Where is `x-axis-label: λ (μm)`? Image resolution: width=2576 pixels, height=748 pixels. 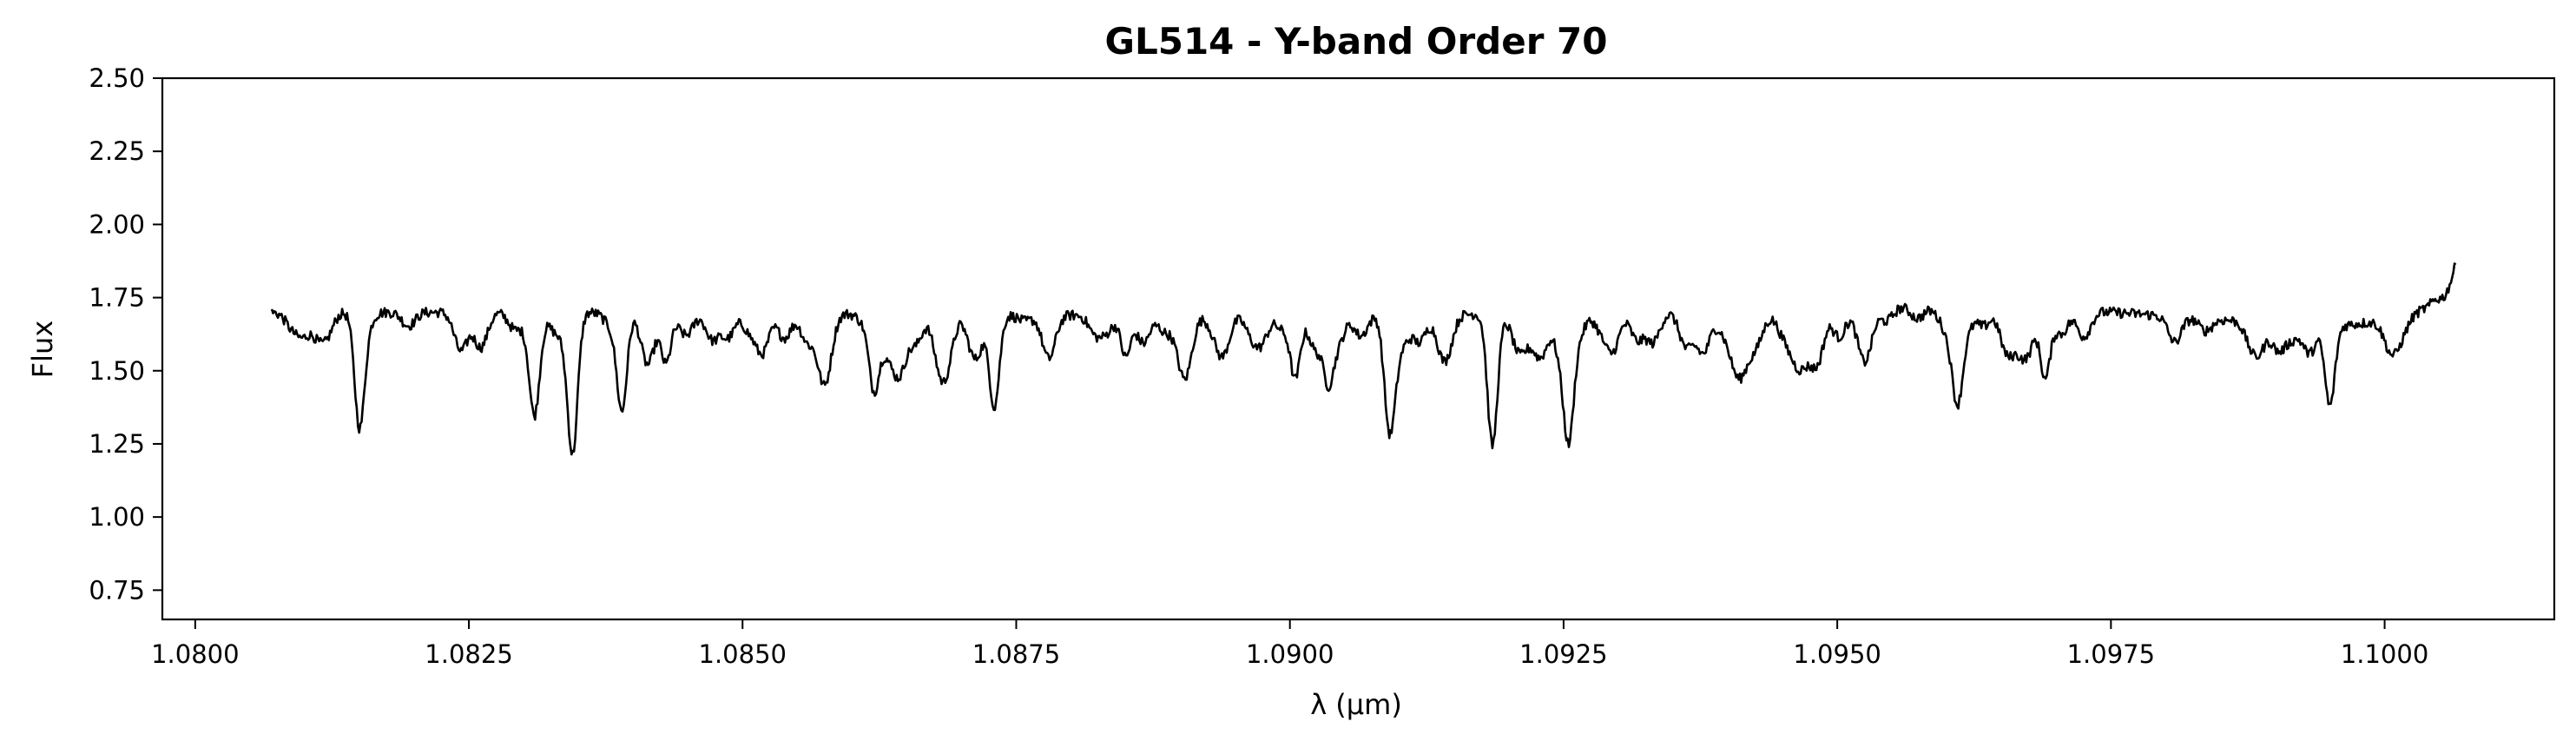 x-axis-label: λ (μm) is located at coordinates (1356, 704).